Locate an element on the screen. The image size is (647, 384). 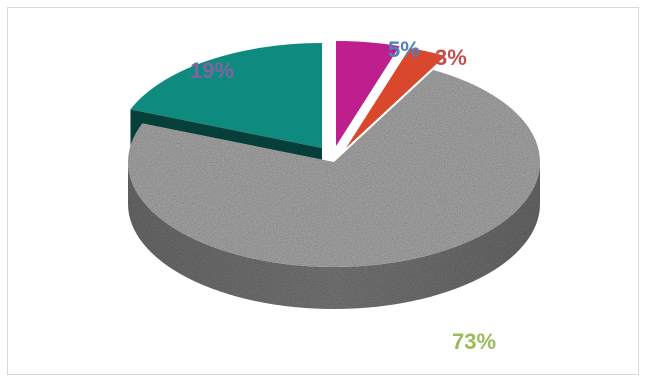
data-label-1: 19% is located at coordinates (212, 70).